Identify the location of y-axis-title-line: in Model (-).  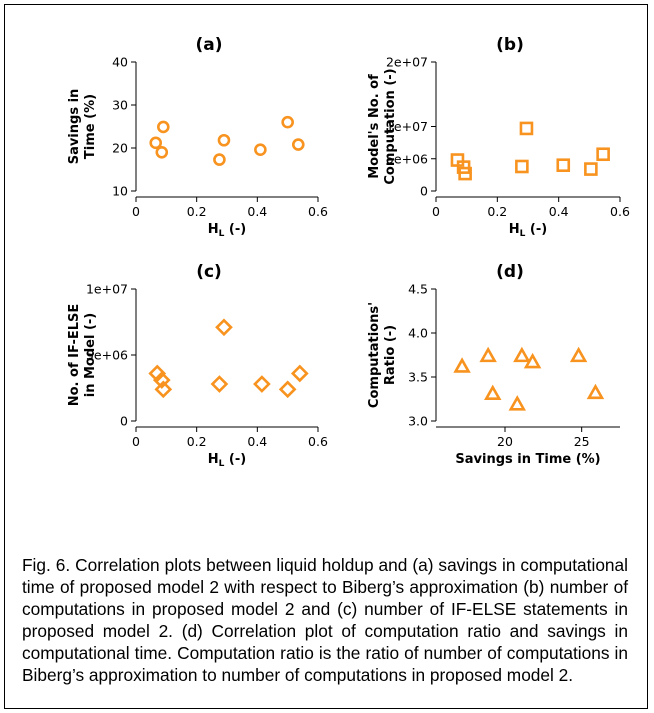
(90, 355).